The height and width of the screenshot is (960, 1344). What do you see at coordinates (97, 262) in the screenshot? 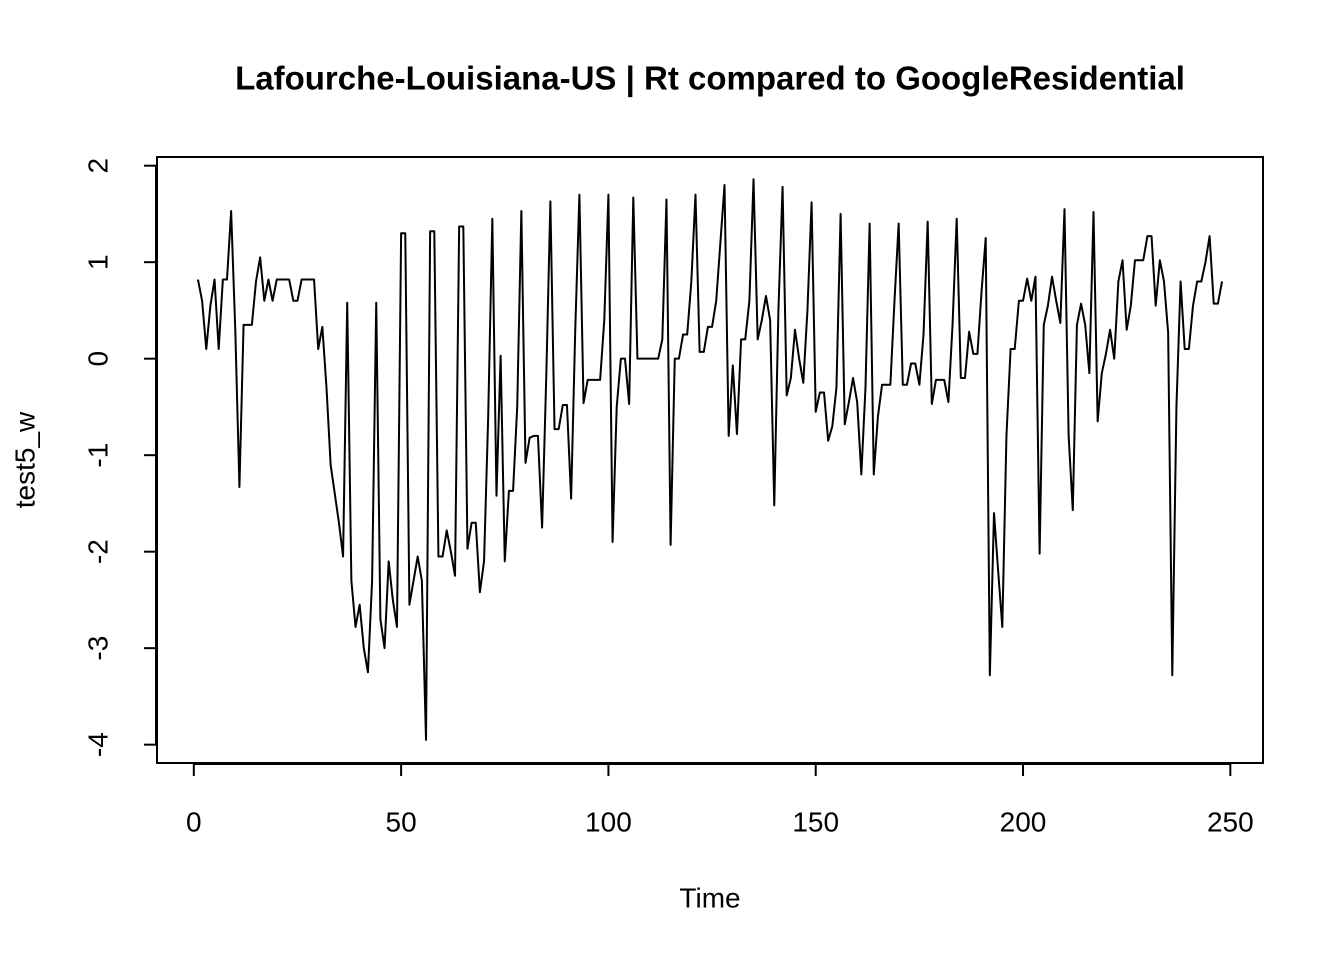
I see `y-tick-label: 1` at bounding box center [97, 262].